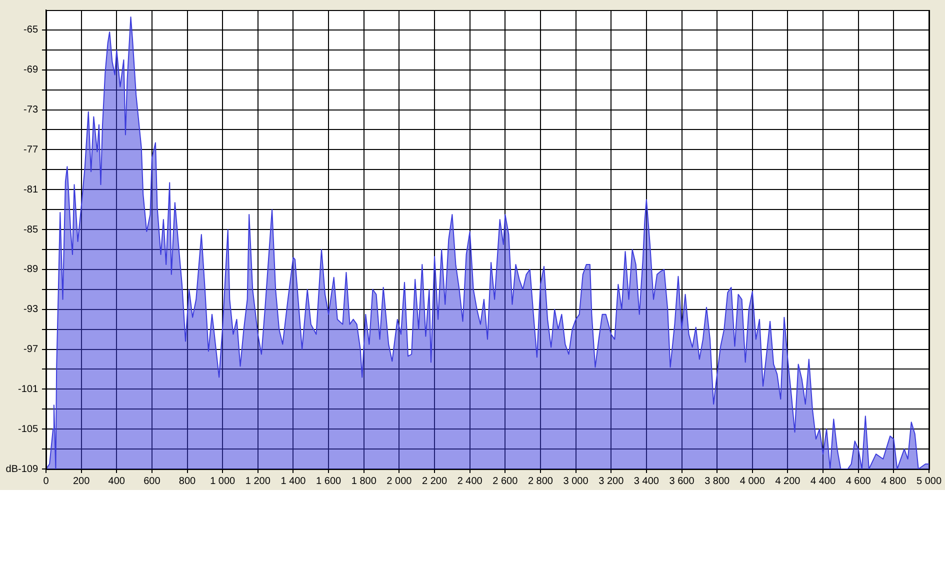  What do you see at coordinates (31, 70) in the screenshot?
I see `y-tick-label: -69` at bounding box center [31, 70].